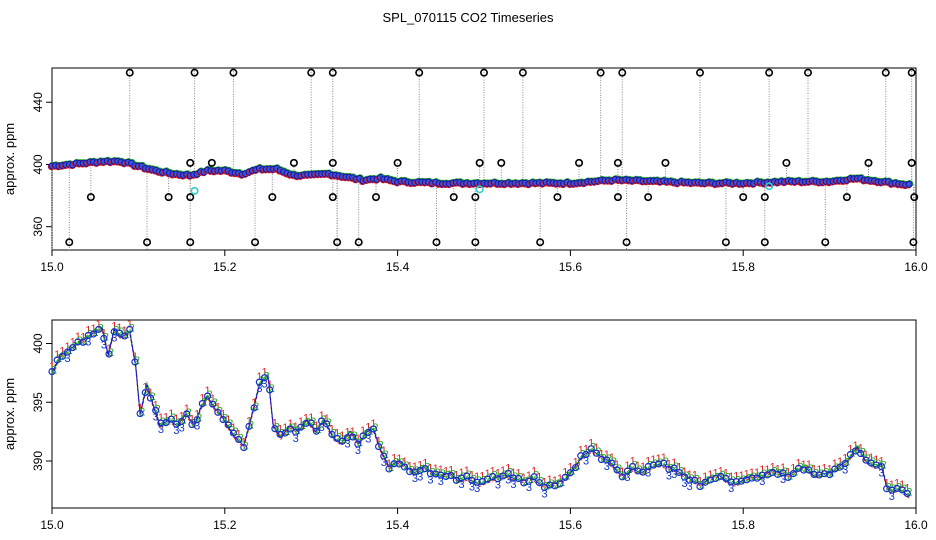 This screenshot has height=540, width=936. What do you see at coordinates (9, 159) in the screenshot?
I see `top-y-axis-label: approx. ppm` at bounding box center [9, 159].